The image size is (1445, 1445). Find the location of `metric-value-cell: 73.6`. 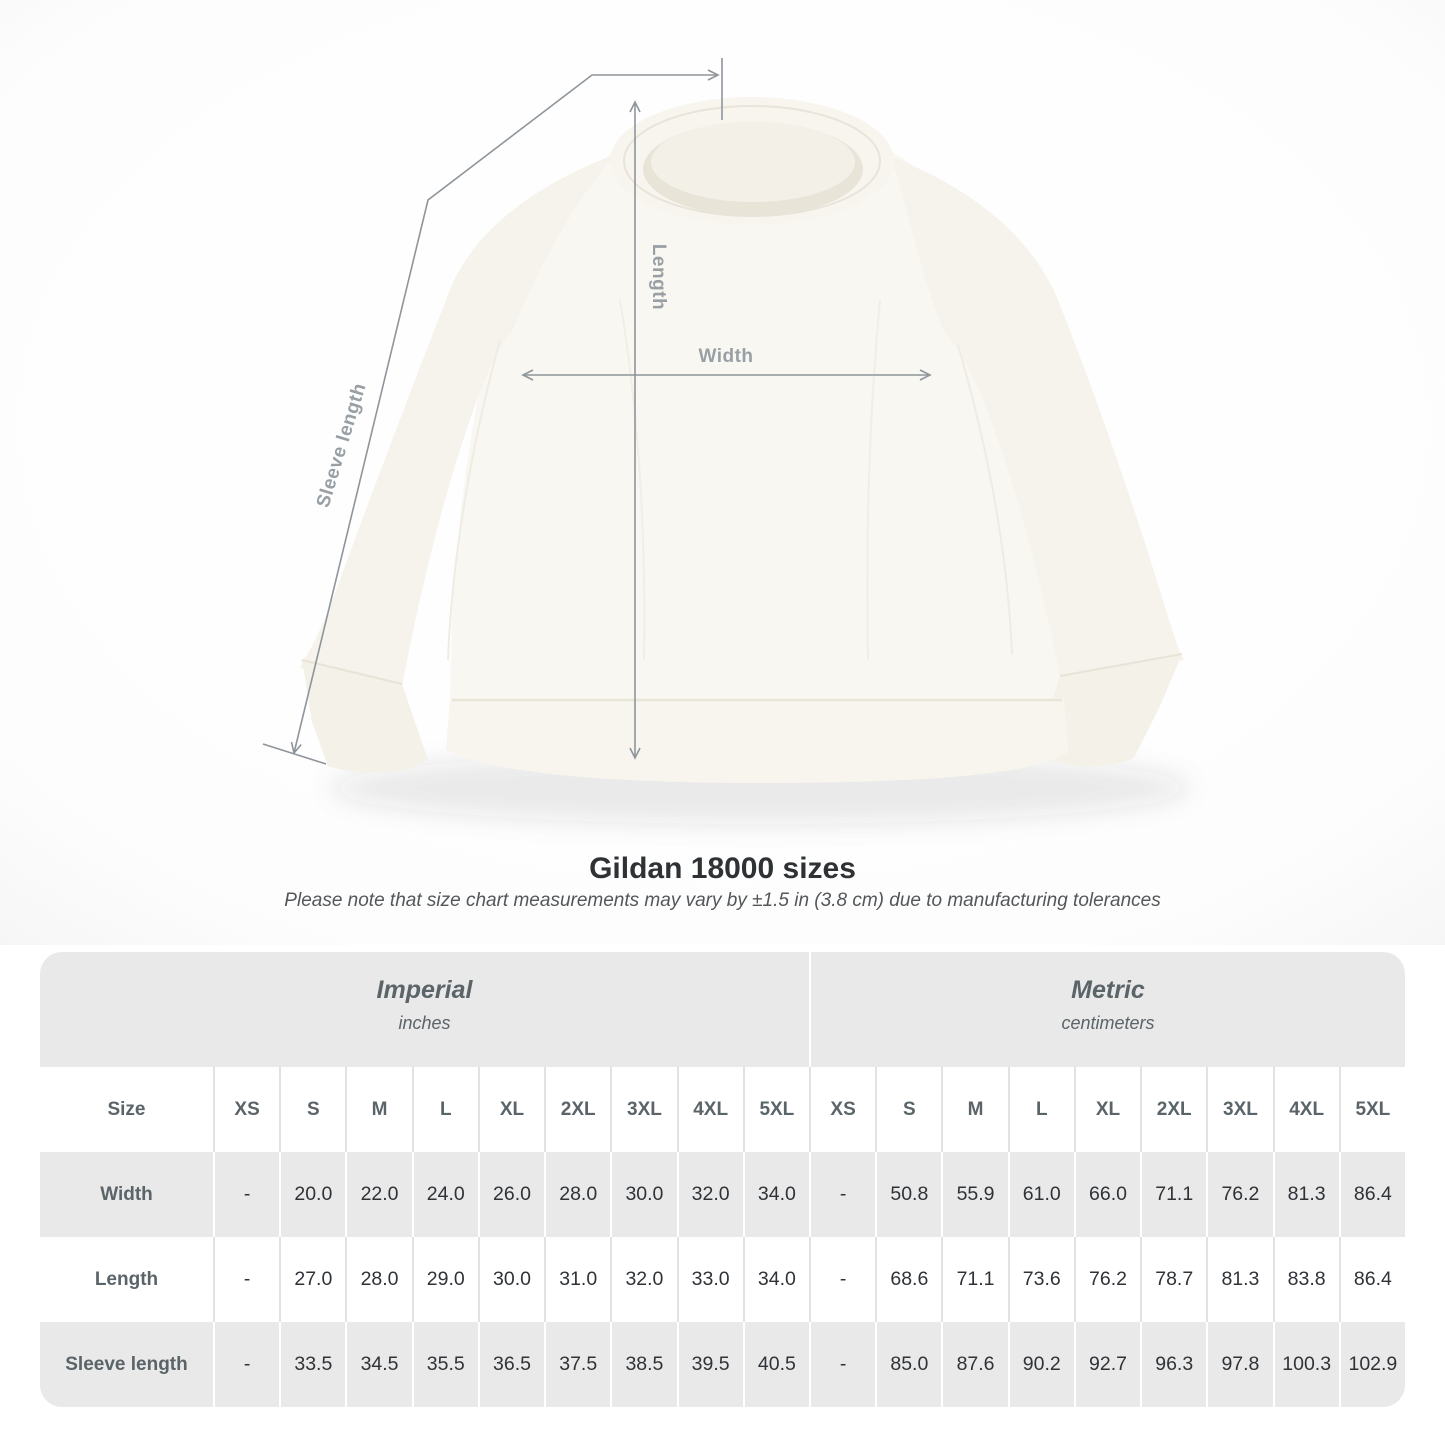

metric-value-cell: 73.6 is located at coordinates (1040, 1279).